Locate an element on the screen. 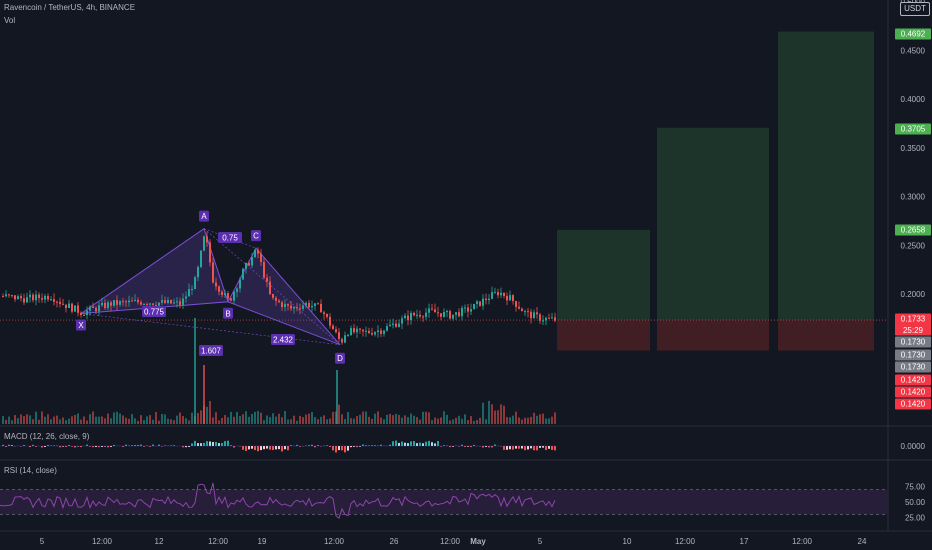 Image resolution: width=932 pixels, height=550 pixels. time-tick-label: 17 is located at coordinates (744, 541).